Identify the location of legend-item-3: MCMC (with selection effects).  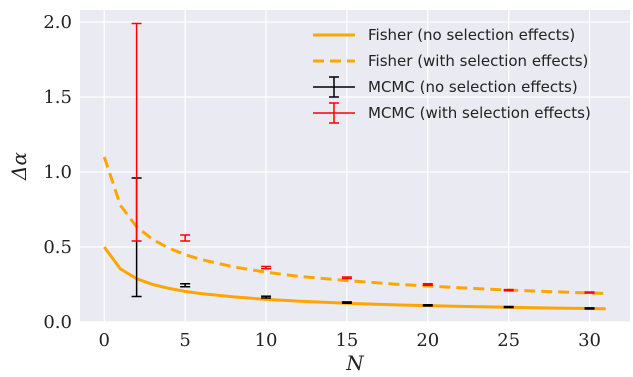
(452, 113).